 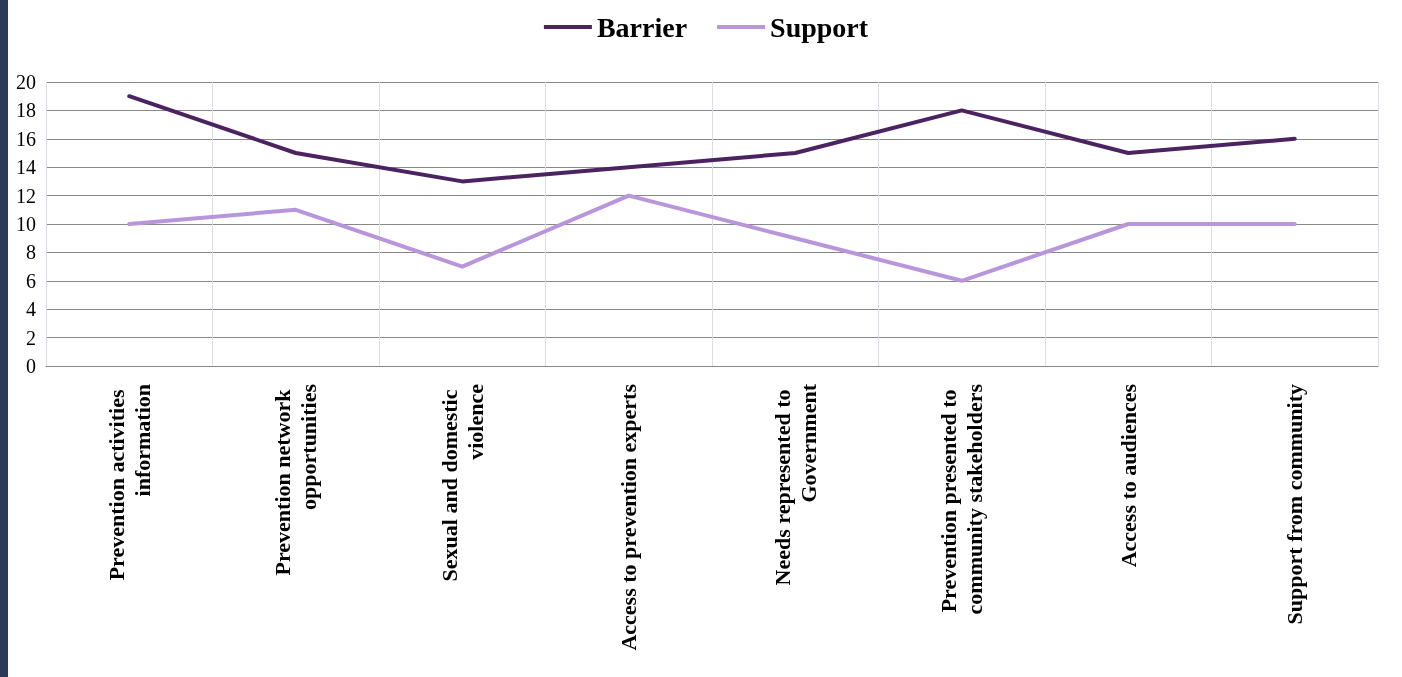 I want to click on x-tick-label: Prevention presented to community stakeholders, so click(x=962, y=499).